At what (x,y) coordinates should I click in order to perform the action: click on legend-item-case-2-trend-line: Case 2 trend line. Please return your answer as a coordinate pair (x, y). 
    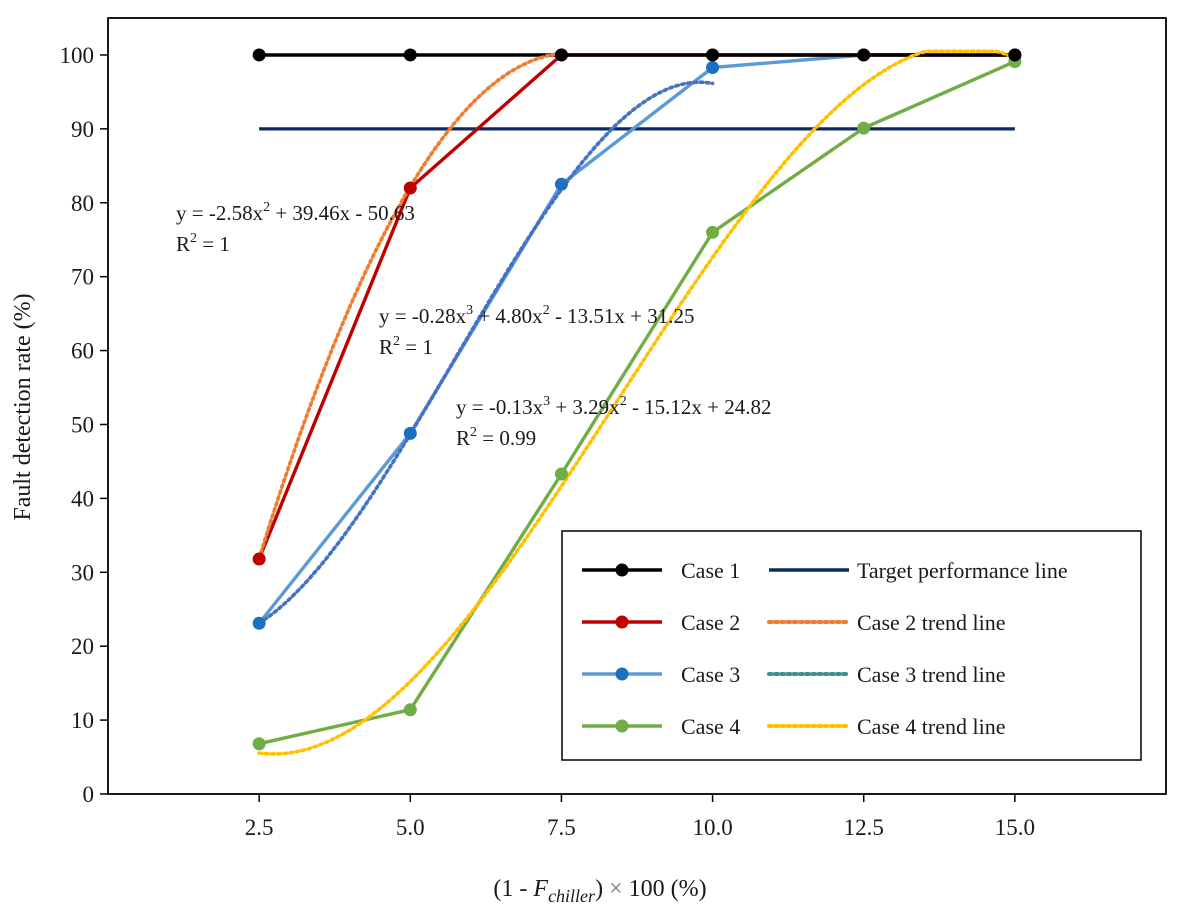
    Looking at the image, I should click on (886, 622).